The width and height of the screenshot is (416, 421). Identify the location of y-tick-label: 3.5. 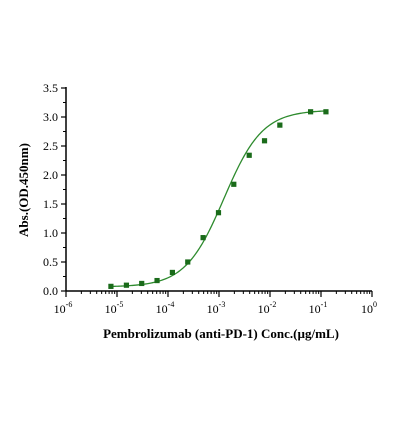
(50, 88).